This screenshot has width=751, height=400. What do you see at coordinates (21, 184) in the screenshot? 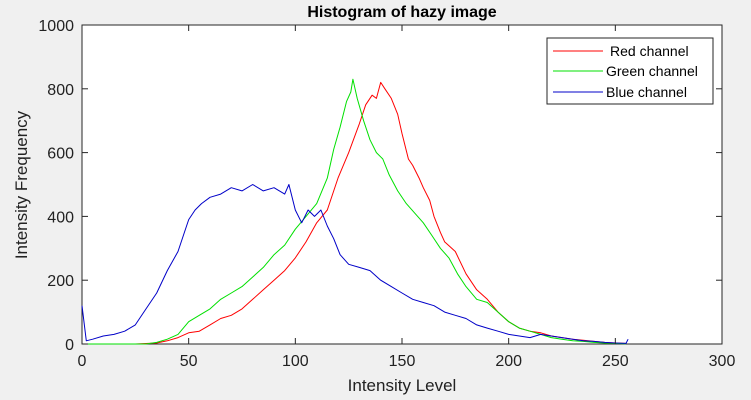
I see `y-axis-label: Intensity Frequency` at bounding box center [21, 184].